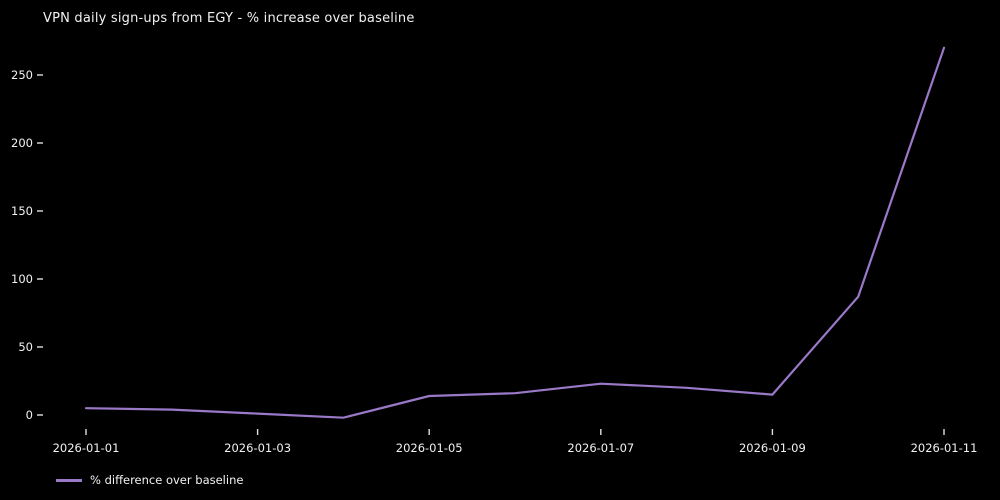 Image resolution: width=1000 pixels, height=500 pixels. I want to click on y-tick-label: 100, so click(22, 279).